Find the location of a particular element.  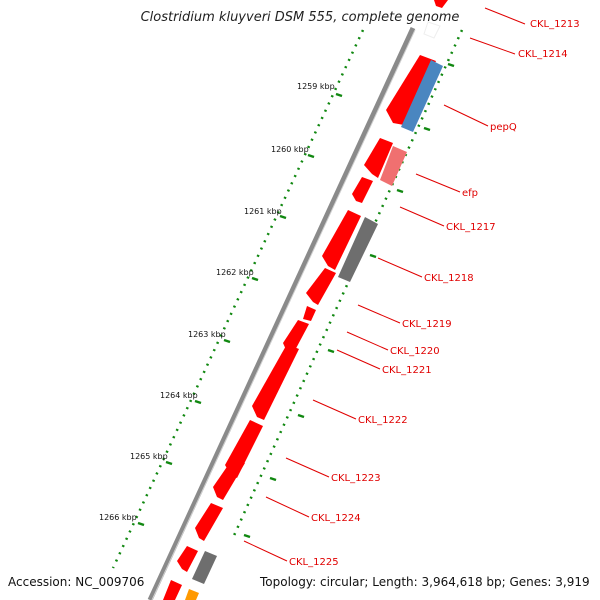

gene-label-pepq: pepQ is located at coordinates (503, 127).